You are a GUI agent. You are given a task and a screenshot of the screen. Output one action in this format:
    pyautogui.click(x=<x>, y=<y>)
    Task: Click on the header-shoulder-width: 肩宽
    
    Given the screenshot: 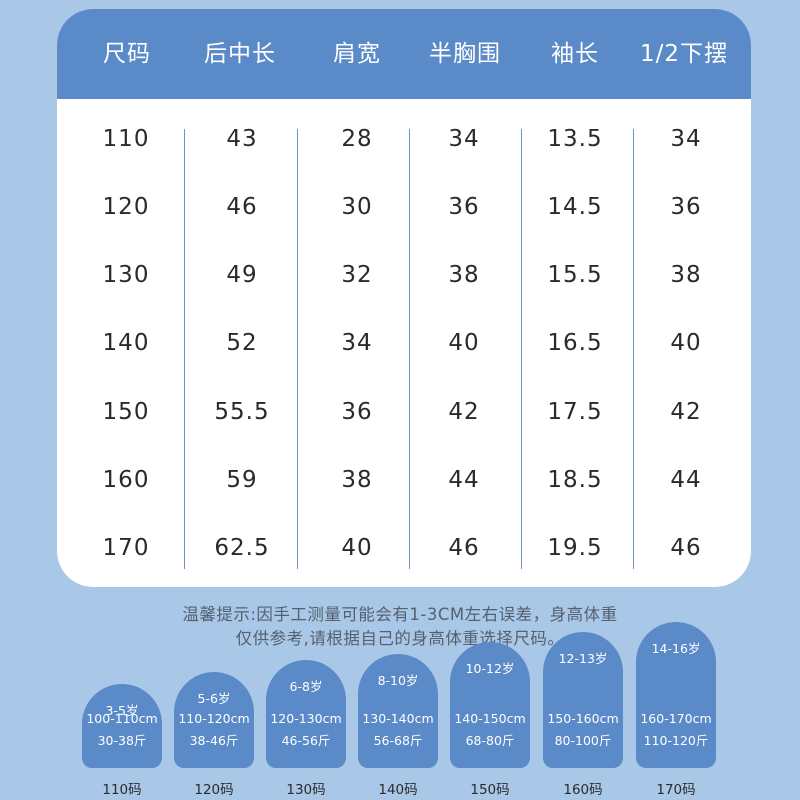 What is the action you would take?
    pyautogui.click(x=357, y=54)
    